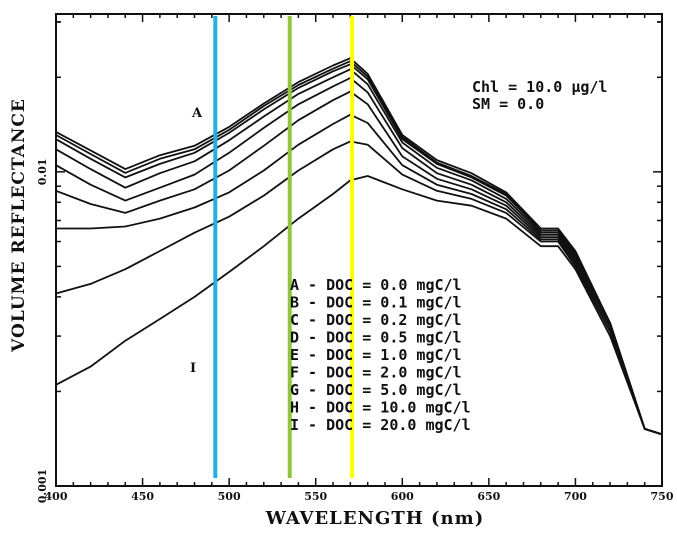 The height and width of the screenshot is (541, 677). I want to click on y-axis-label: VOLUME REFLECTANCE, so click(19, 225).